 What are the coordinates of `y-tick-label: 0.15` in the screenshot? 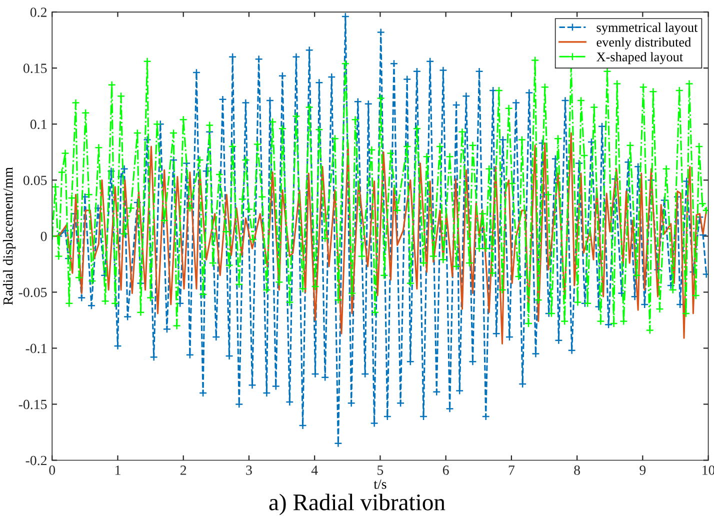 It's located at (35, 69).